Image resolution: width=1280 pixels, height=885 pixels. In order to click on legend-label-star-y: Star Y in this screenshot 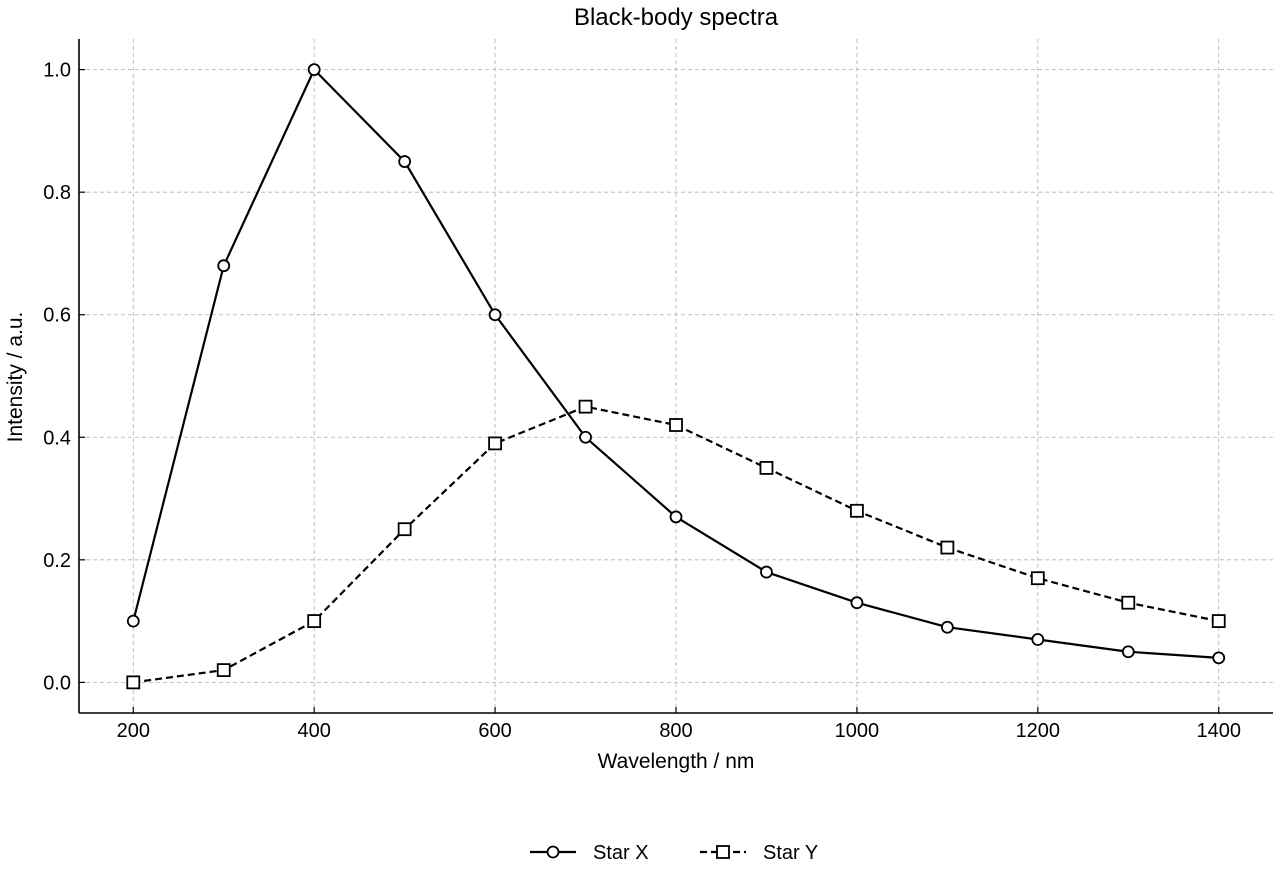, I will do `click(790, 853)`.